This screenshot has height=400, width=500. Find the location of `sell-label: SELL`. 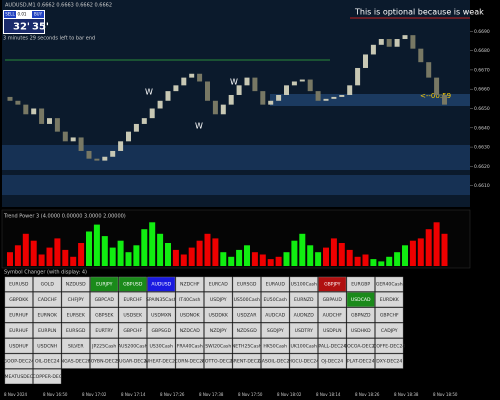

sell-label: SELL is located at coordinates (10, 14).